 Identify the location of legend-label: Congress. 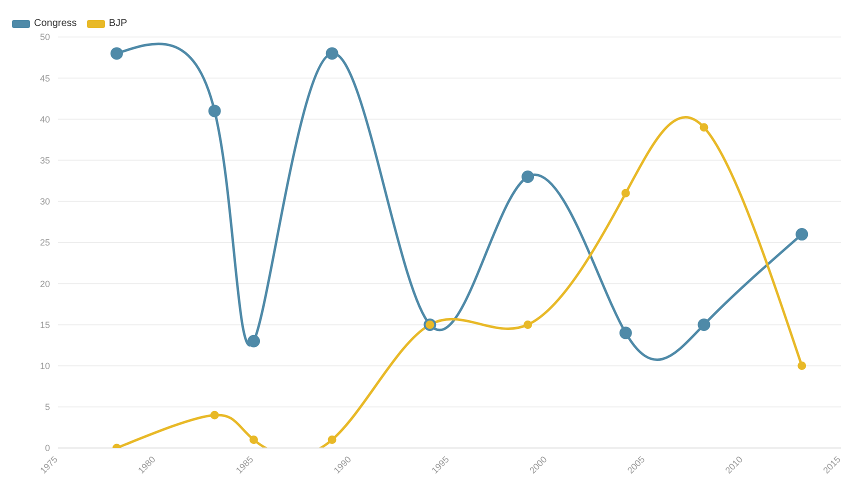
(55, 23).